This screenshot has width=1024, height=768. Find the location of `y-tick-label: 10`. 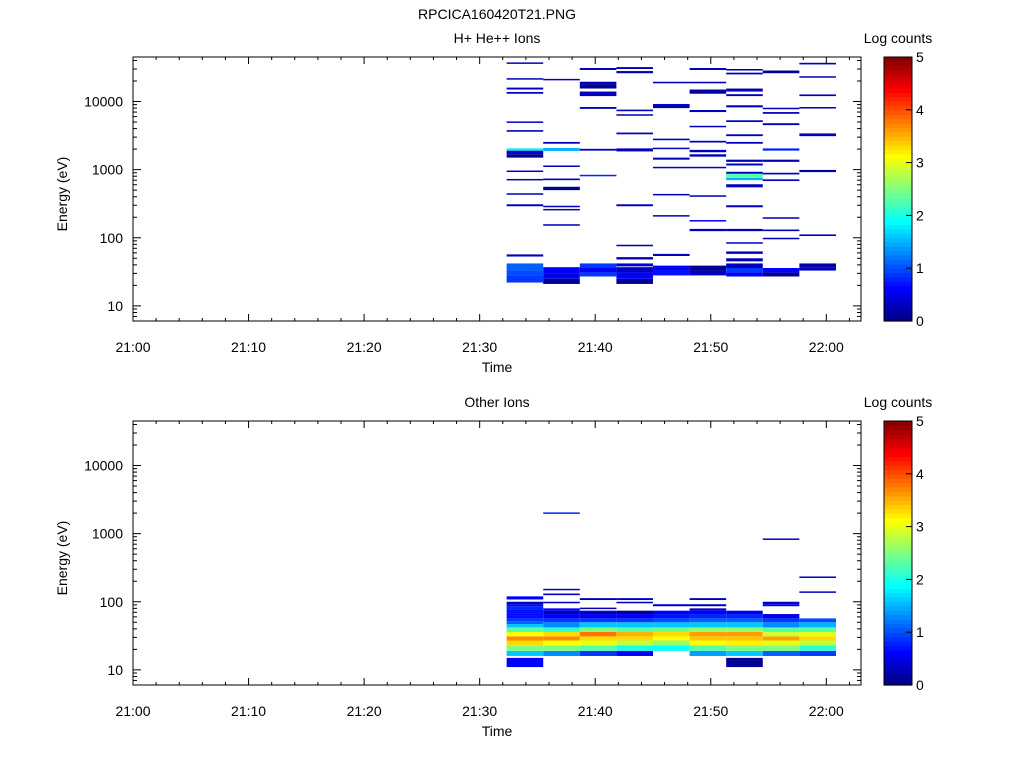

y-tick-label: 10 is located at coordinates (115, 670).